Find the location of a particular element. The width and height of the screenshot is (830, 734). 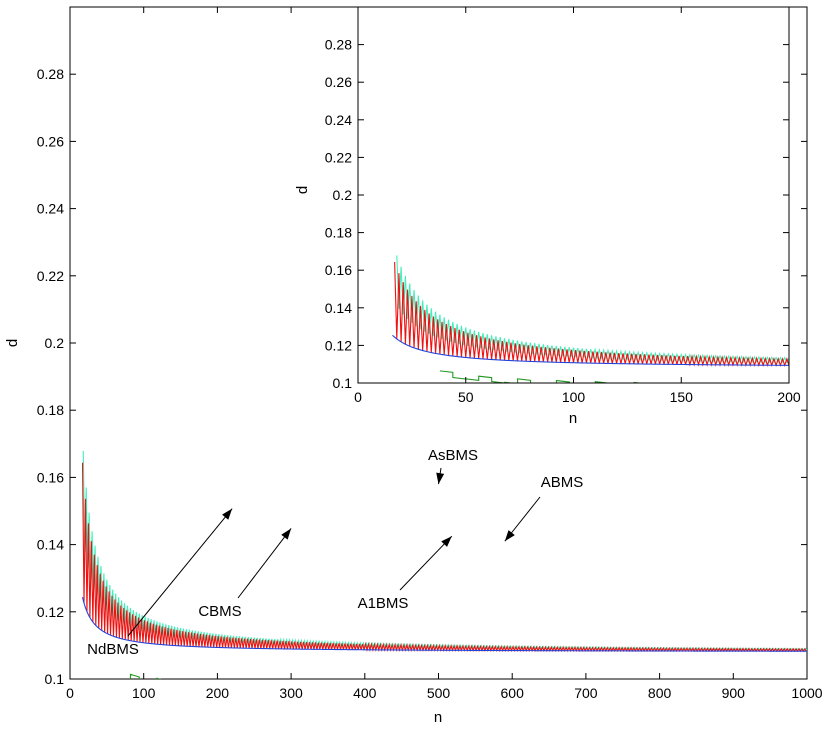

inset-x-tick-label: 50 is located at coordinates (466, 397).